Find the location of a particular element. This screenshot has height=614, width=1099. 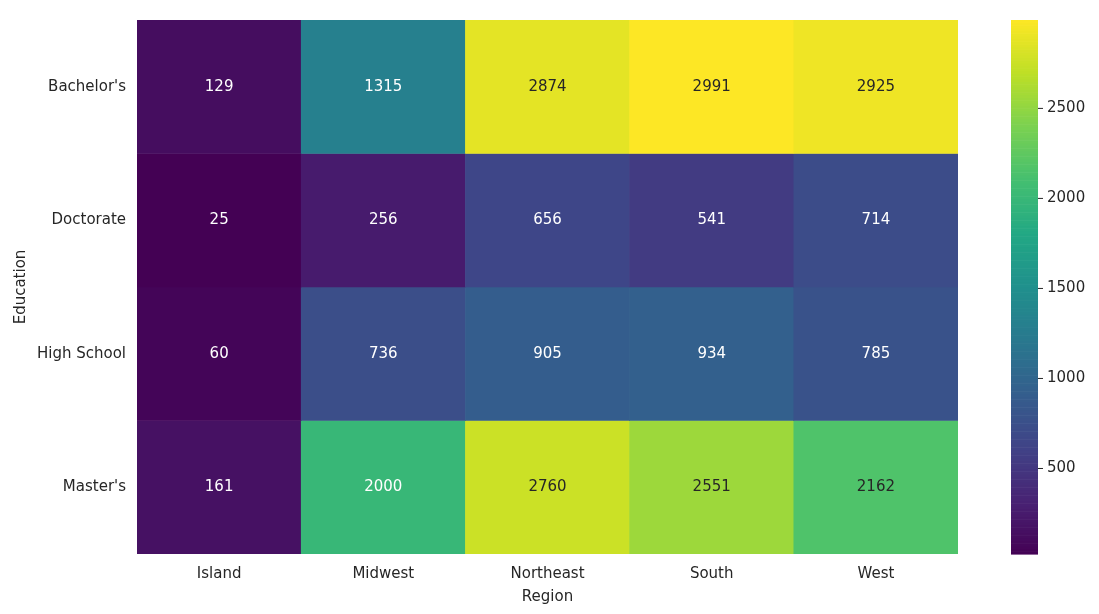

y-axis-title: Education is located at coordinates (19, 287).